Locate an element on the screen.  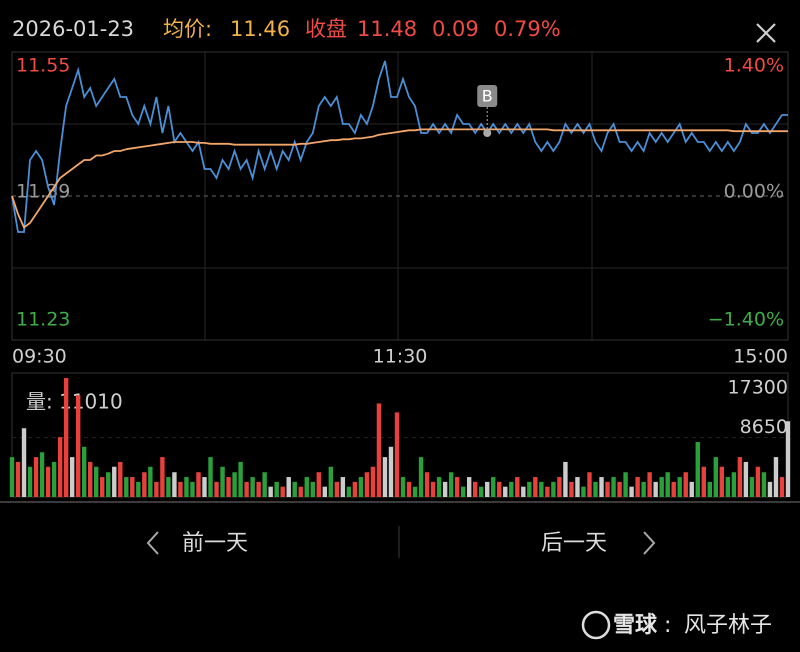
x-tick-label: 11:30 is located at coordinates (400, 357).